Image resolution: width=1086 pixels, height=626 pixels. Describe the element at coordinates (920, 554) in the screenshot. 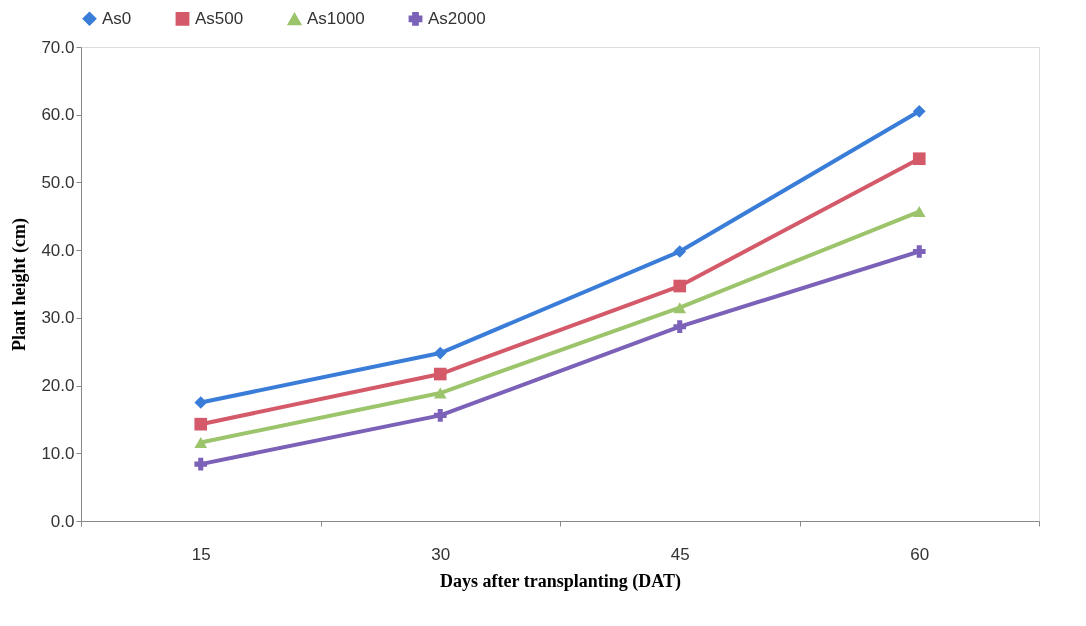

I see `x-tick-label: 60` at that location.